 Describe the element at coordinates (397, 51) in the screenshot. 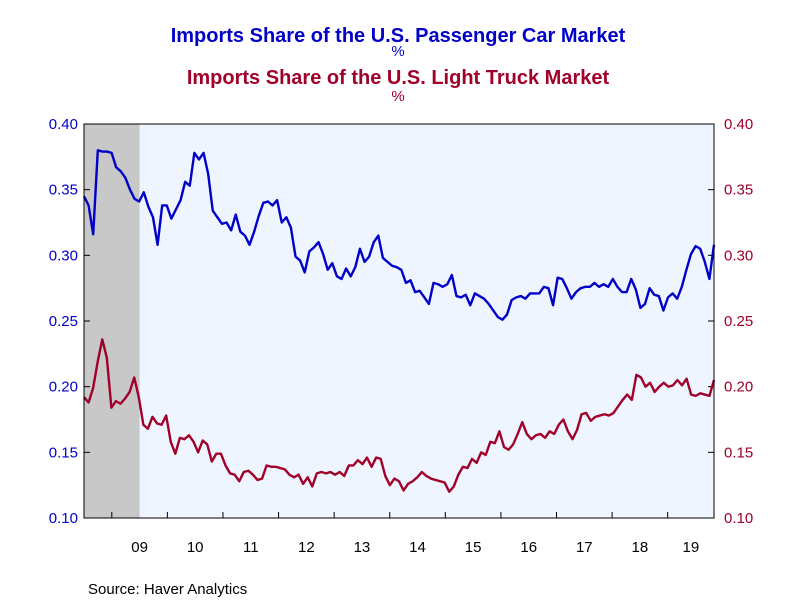

I see `chart-title-unit: %` at that location.